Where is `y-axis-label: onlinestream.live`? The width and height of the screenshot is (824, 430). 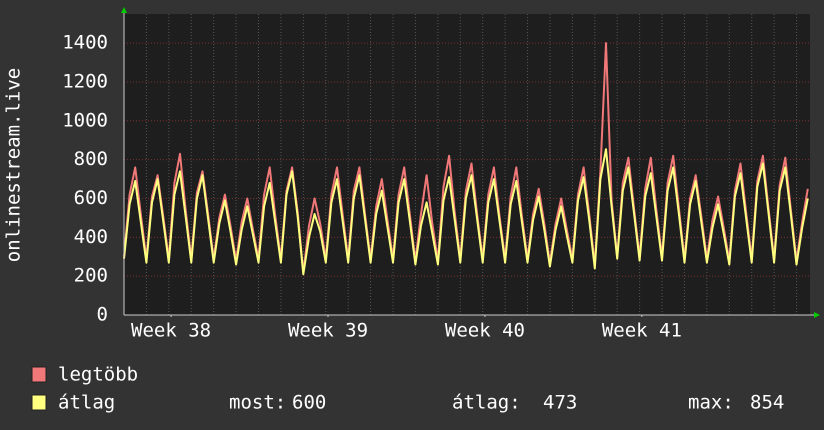
y-axis-label: onlinestream.live is located at coordinates (14, 165).